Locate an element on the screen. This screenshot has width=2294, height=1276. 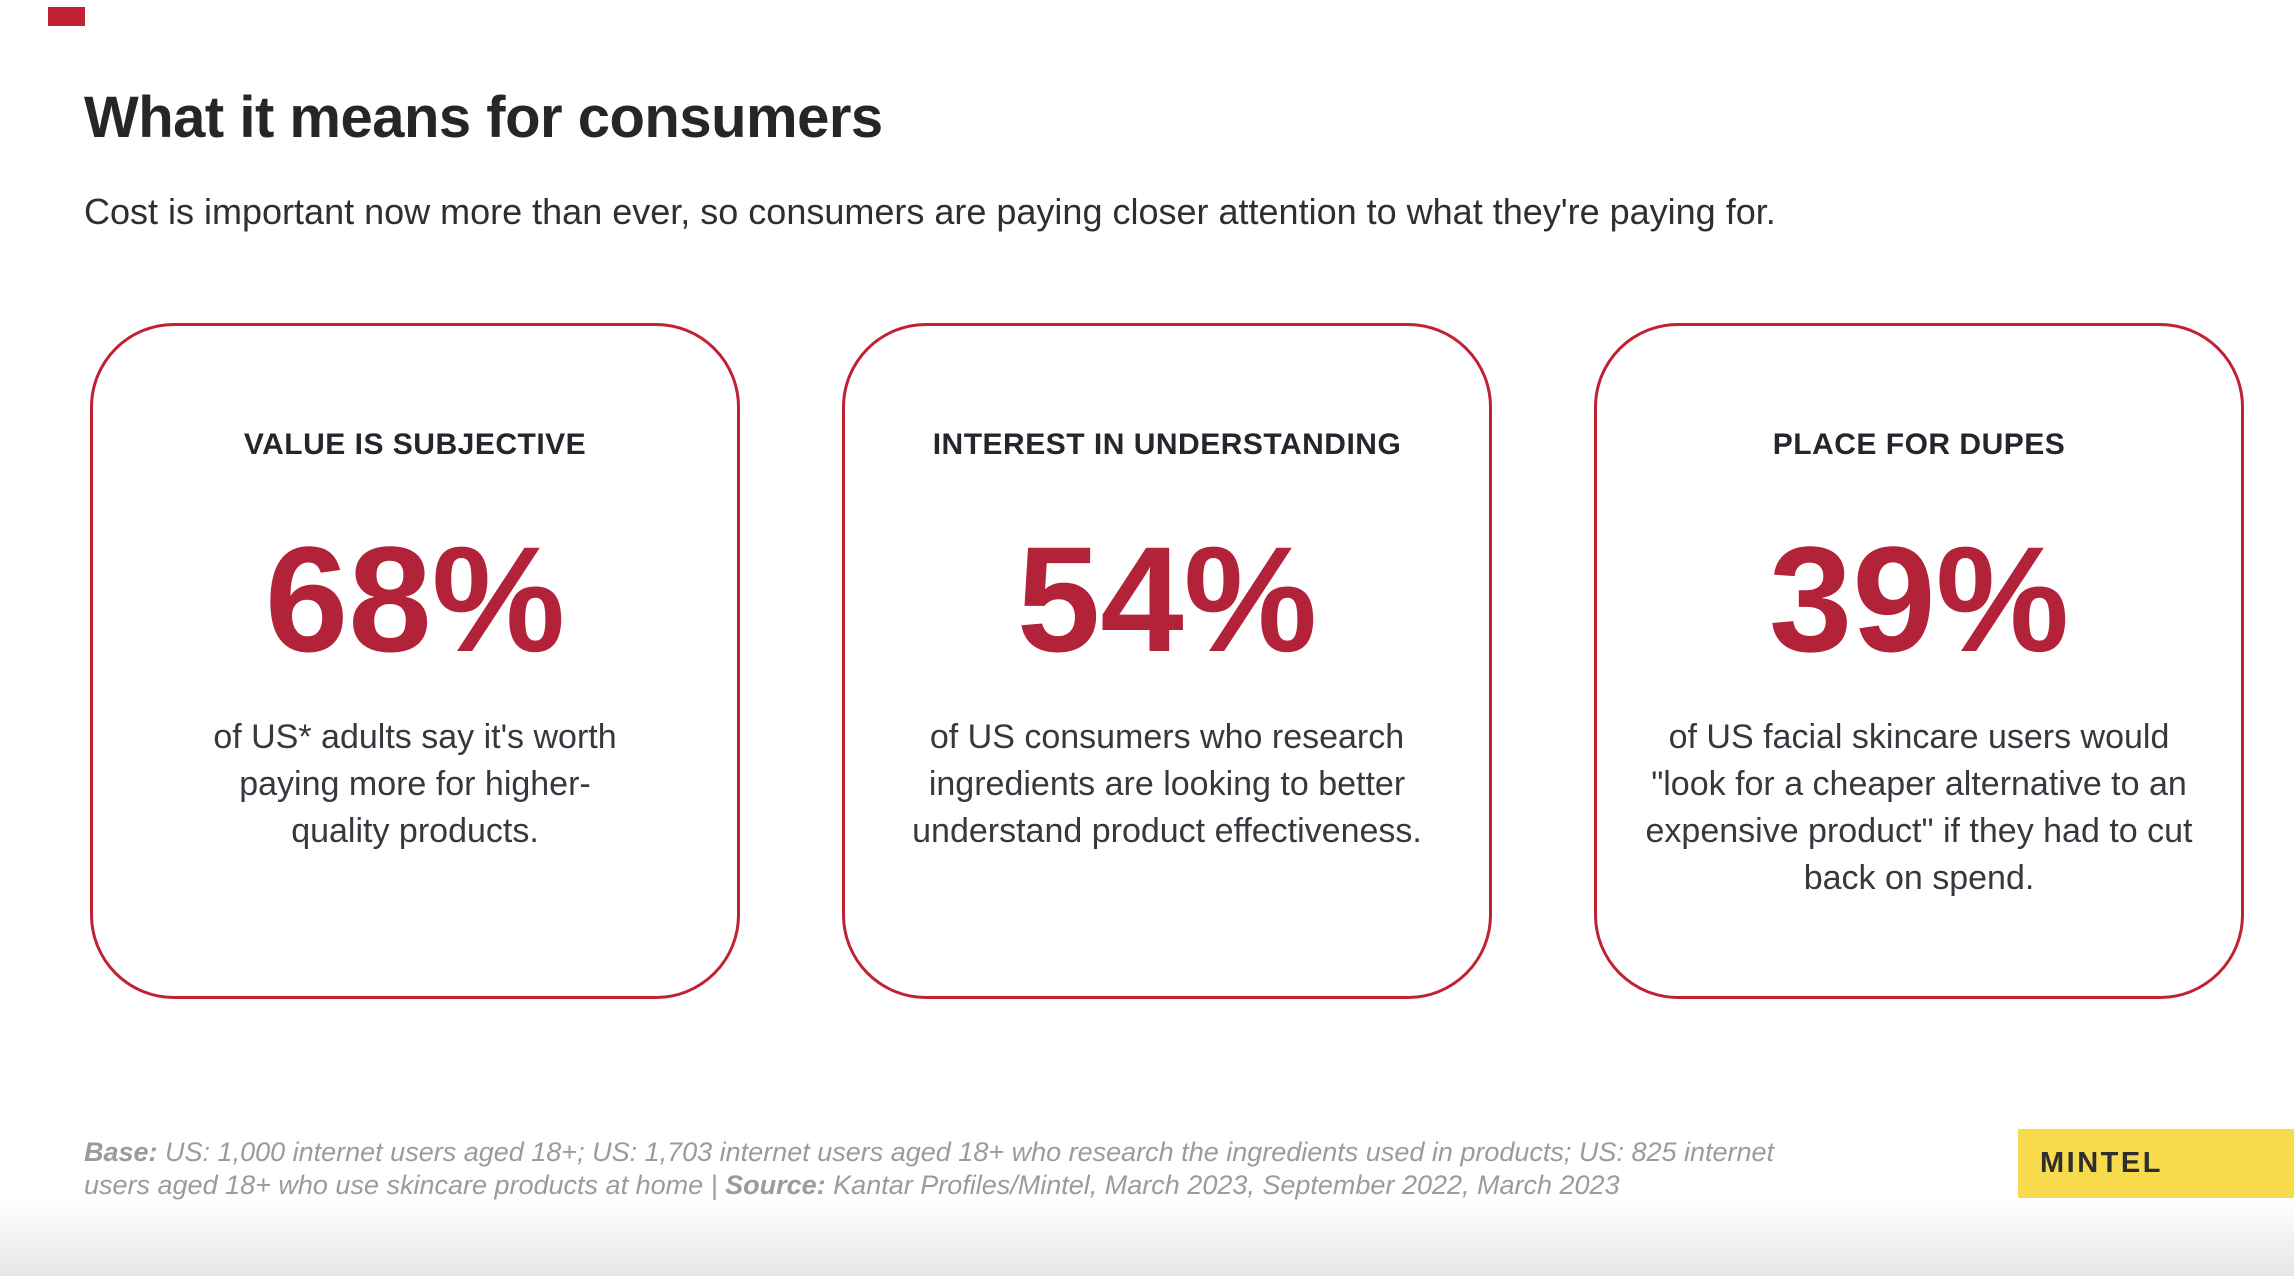
mintel-logo: MINTEL is located at coordinates (2156, 1163).